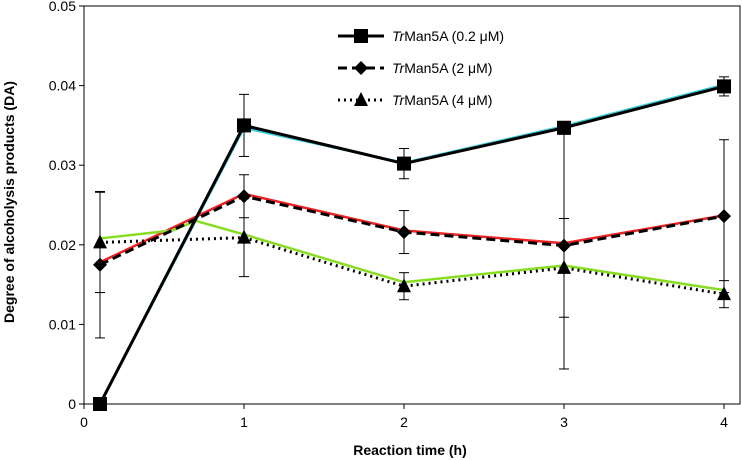 This screenshot has width=742, height=460. Describe the element at coordinates (62, 7) in the screenshot. I see `y-tick-label: 0.05` at that location.